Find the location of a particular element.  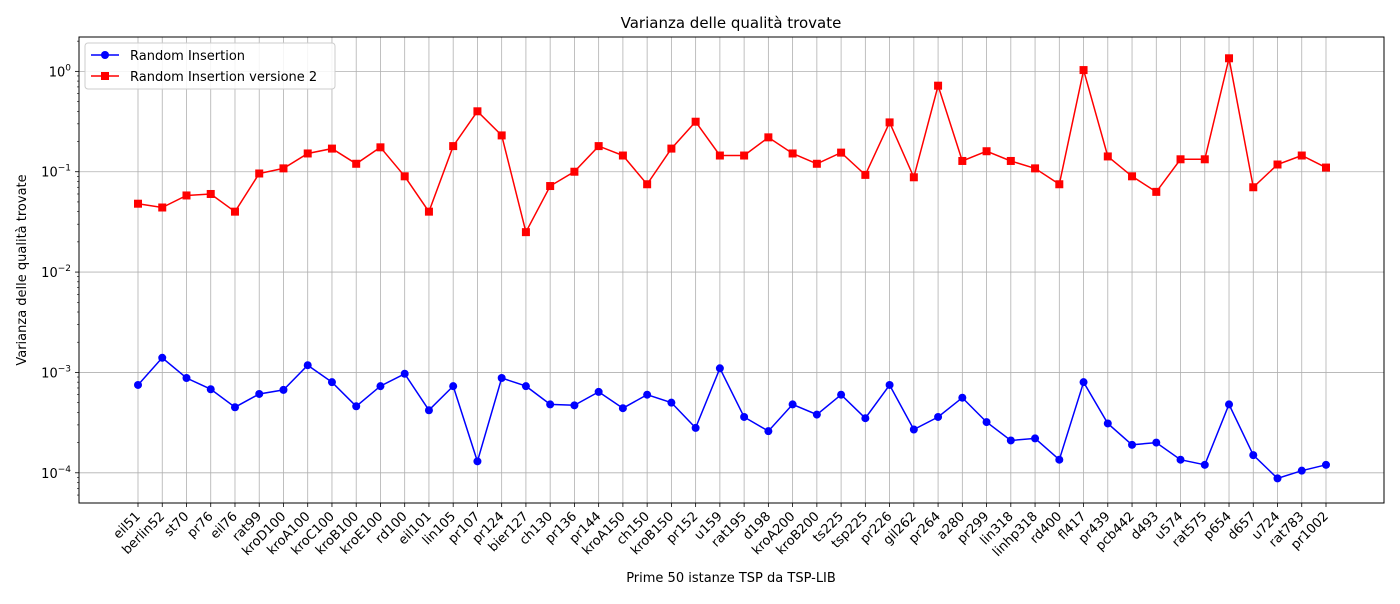

y-axis-label: Varianza delle qualità trovate is located at coordinates (22, 269).